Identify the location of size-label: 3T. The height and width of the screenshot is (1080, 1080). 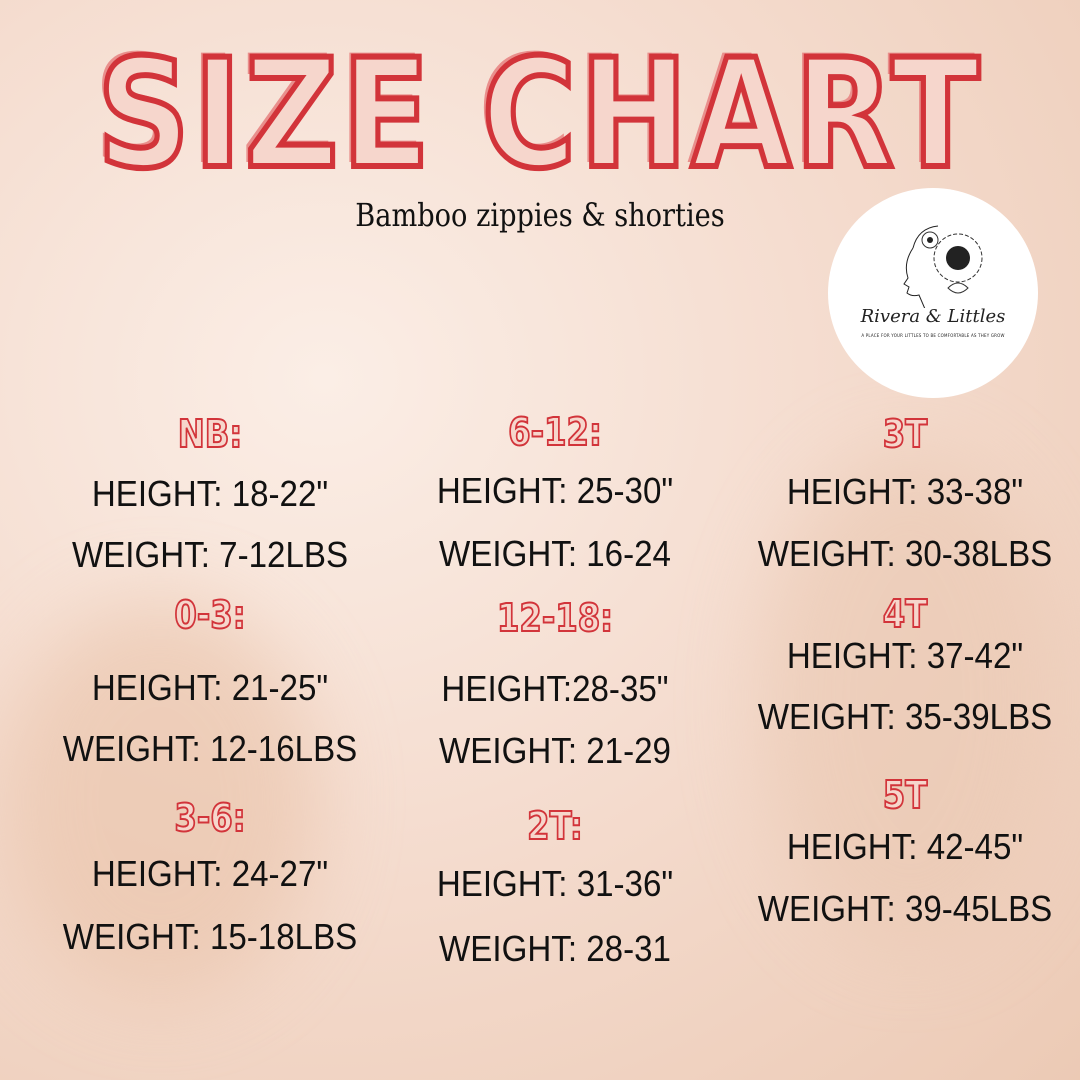
(905, 434).